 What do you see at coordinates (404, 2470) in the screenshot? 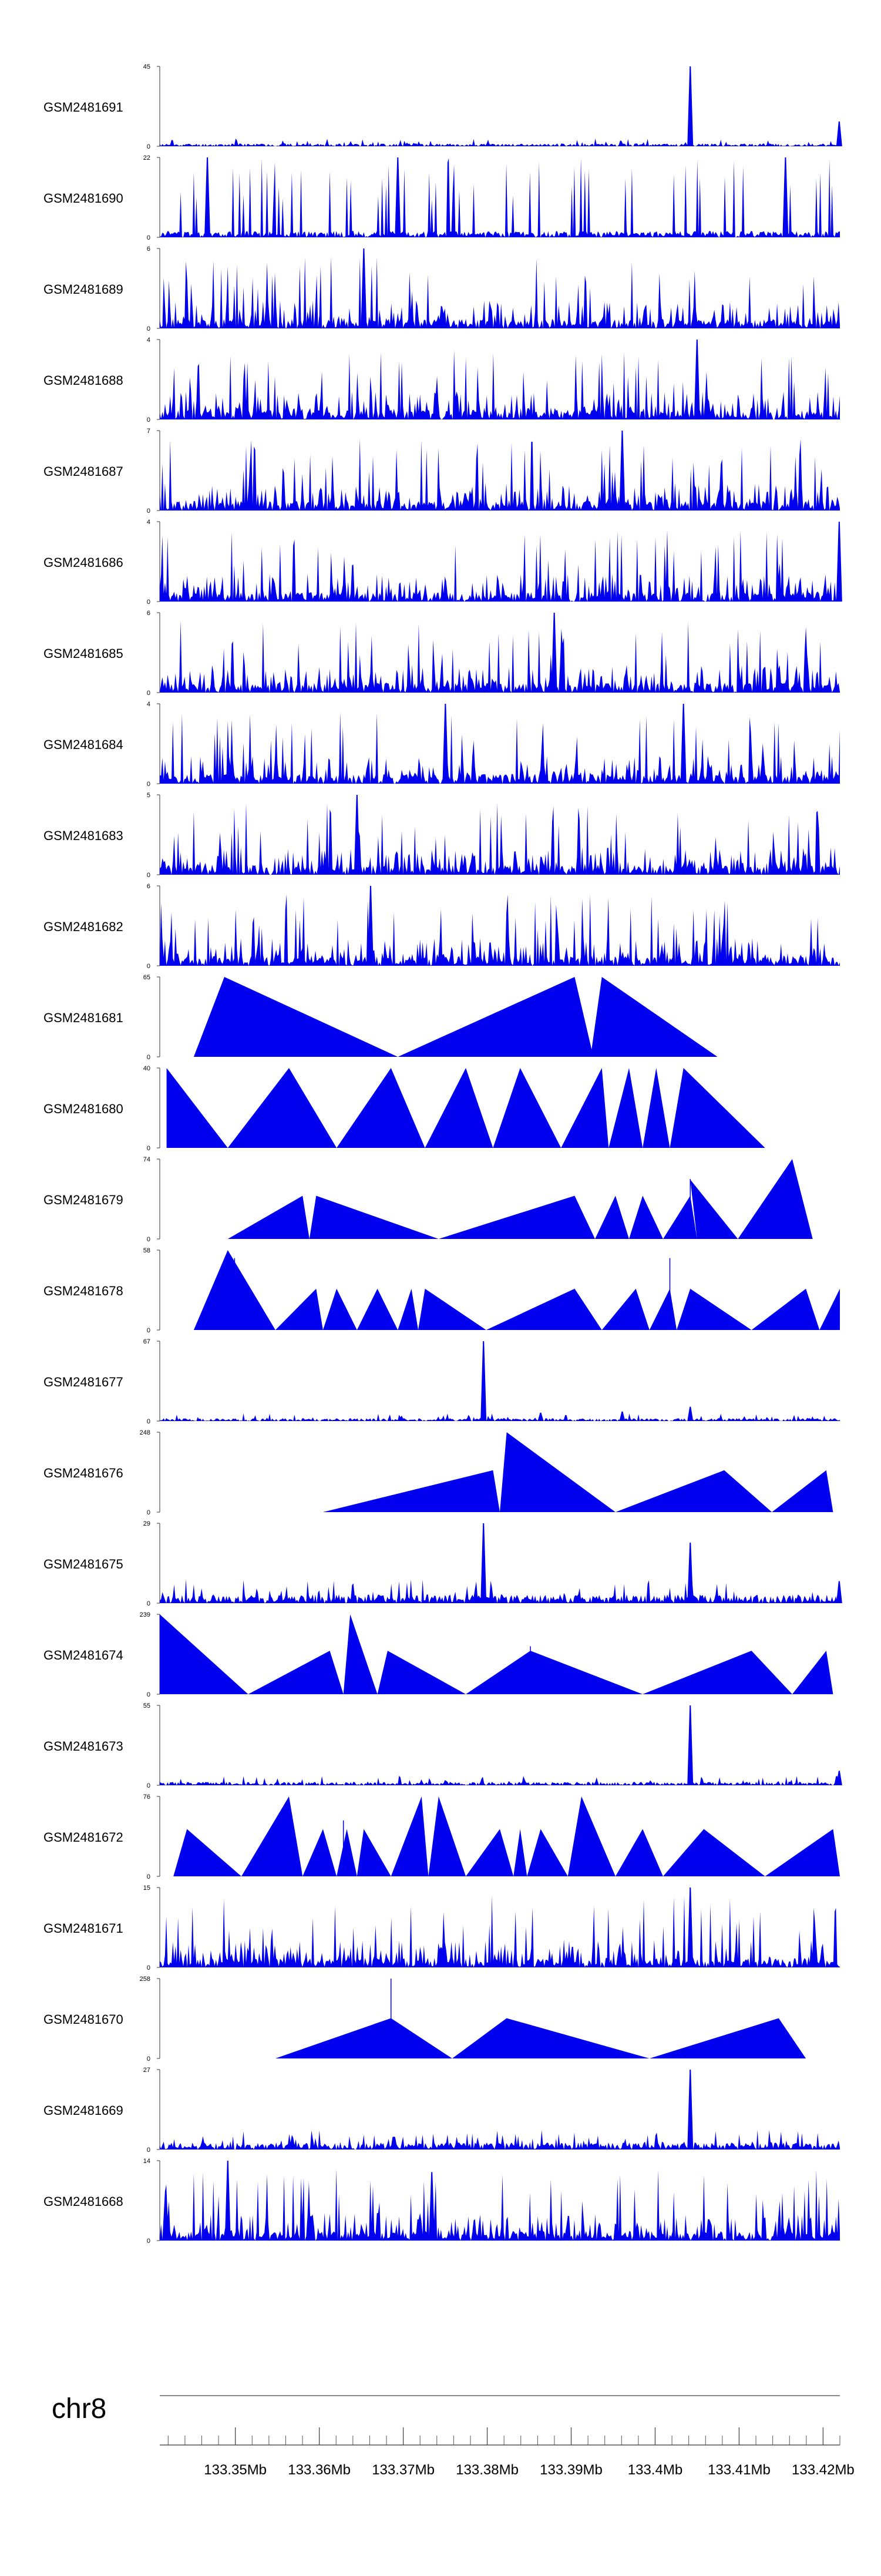
I see `x-tick-label: 133.37Mb` at bounding box center [404, 2470].